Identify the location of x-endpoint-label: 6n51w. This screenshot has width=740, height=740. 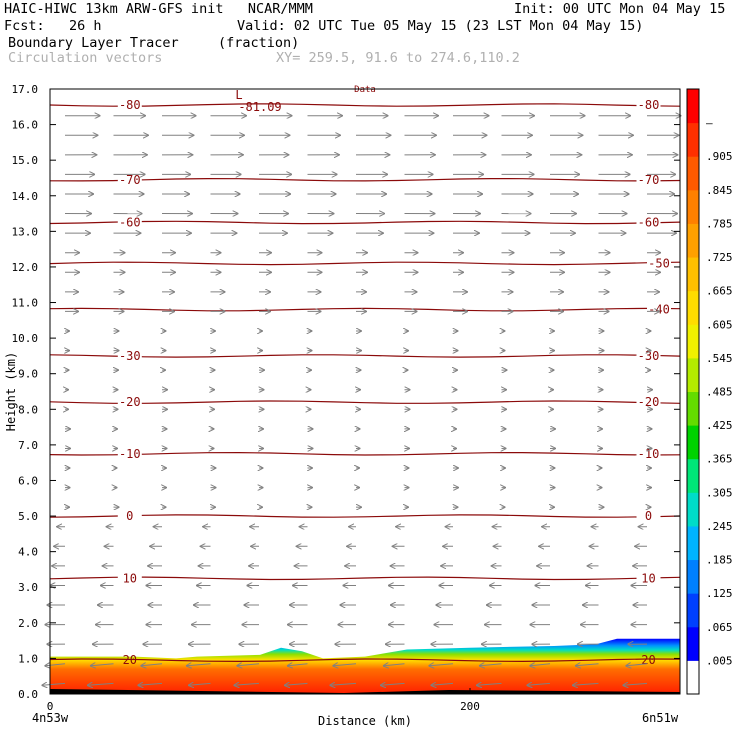
(660, 718).